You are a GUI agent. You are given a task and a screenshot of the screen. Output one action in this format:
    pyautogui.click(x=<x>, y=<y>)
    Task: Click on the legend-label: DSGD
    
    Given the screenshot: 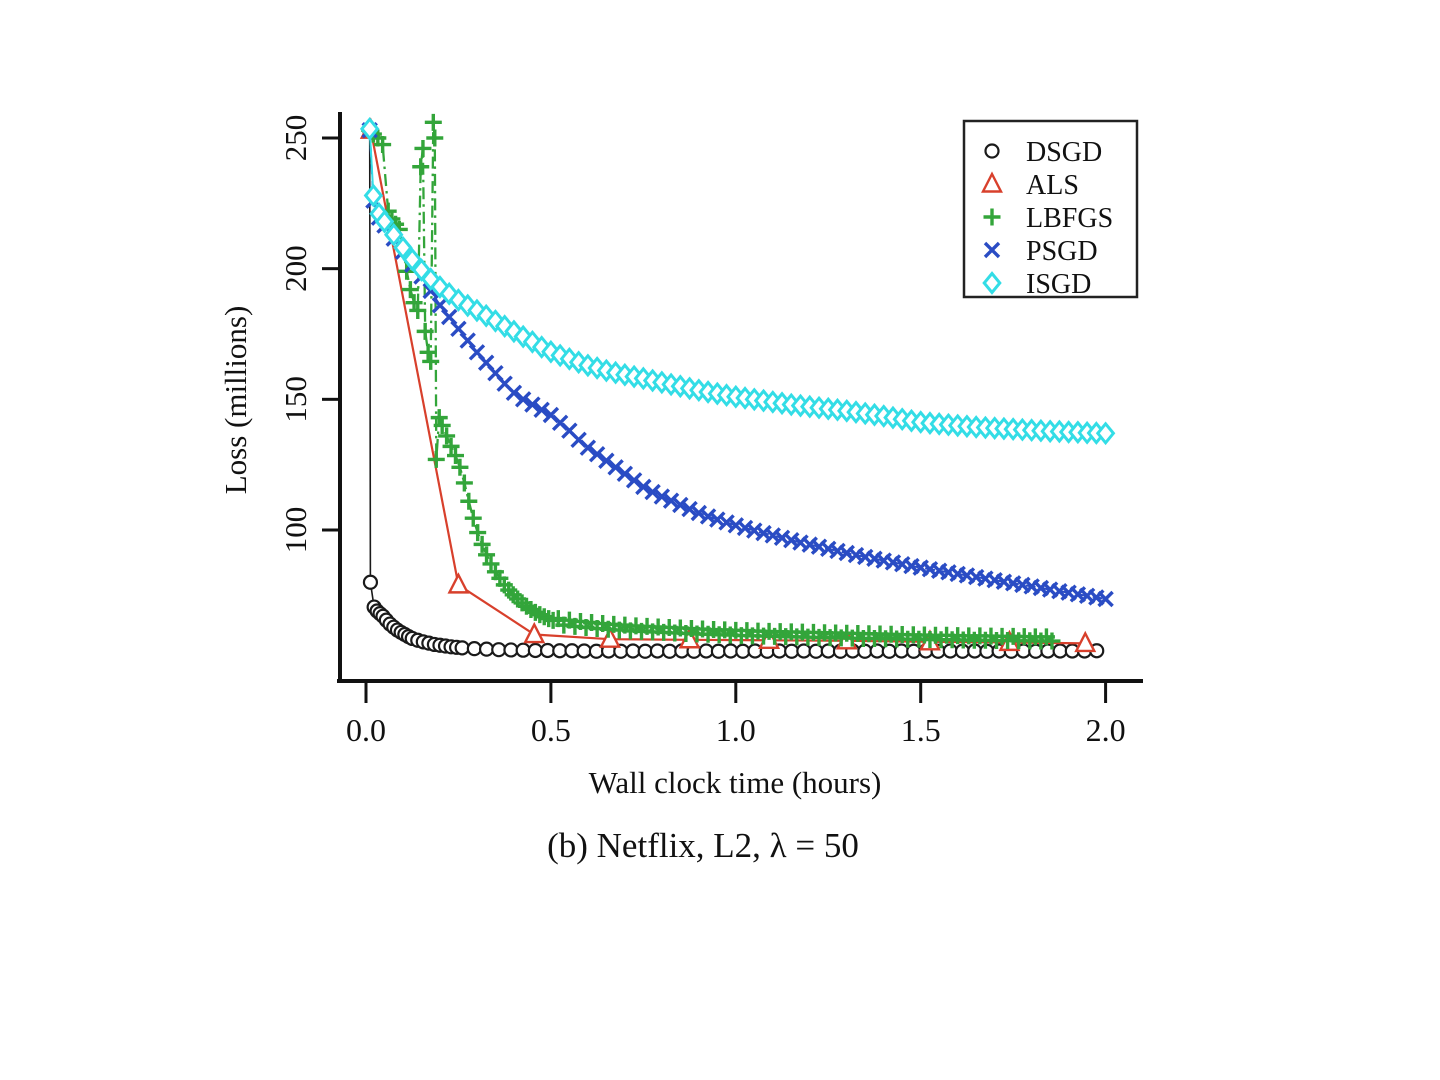 What is the action you would take?
    pyautogui.click(x=1064, y=152)
    